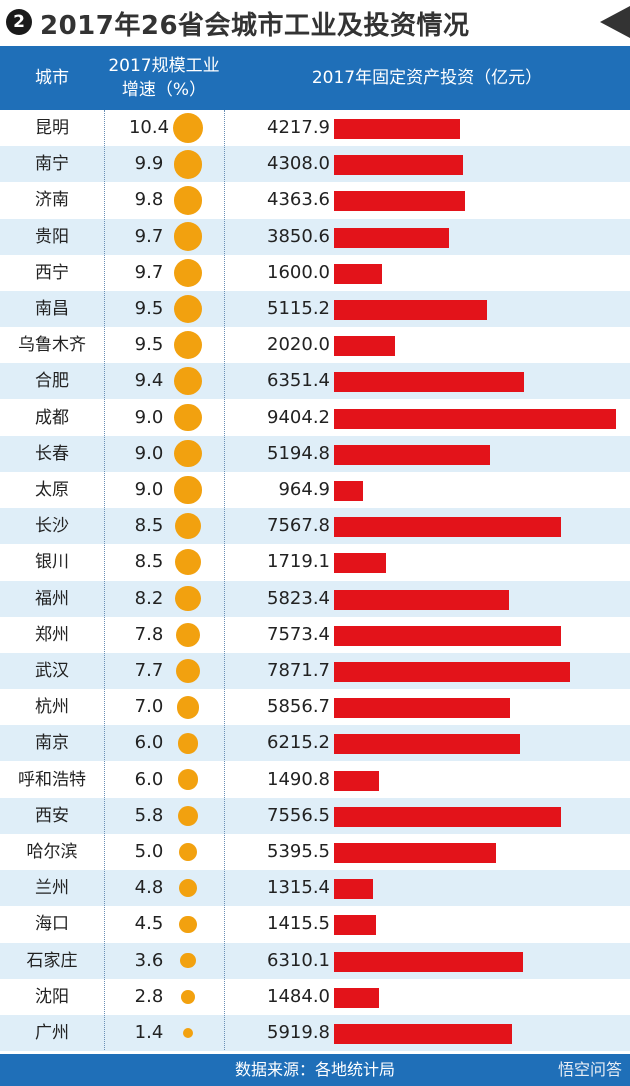  What do you see at coordinates (315, 924) in the screenshot?
I see `table-row: 海口 4.5 1415.5` at bounding box center [315, 924].